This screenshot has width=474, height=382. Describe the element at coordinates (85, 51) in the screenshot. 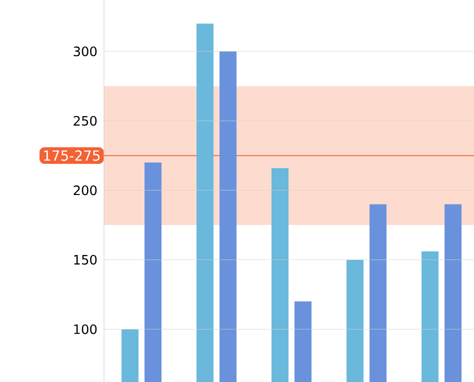

I see `y-tick-label: 300` at that location.